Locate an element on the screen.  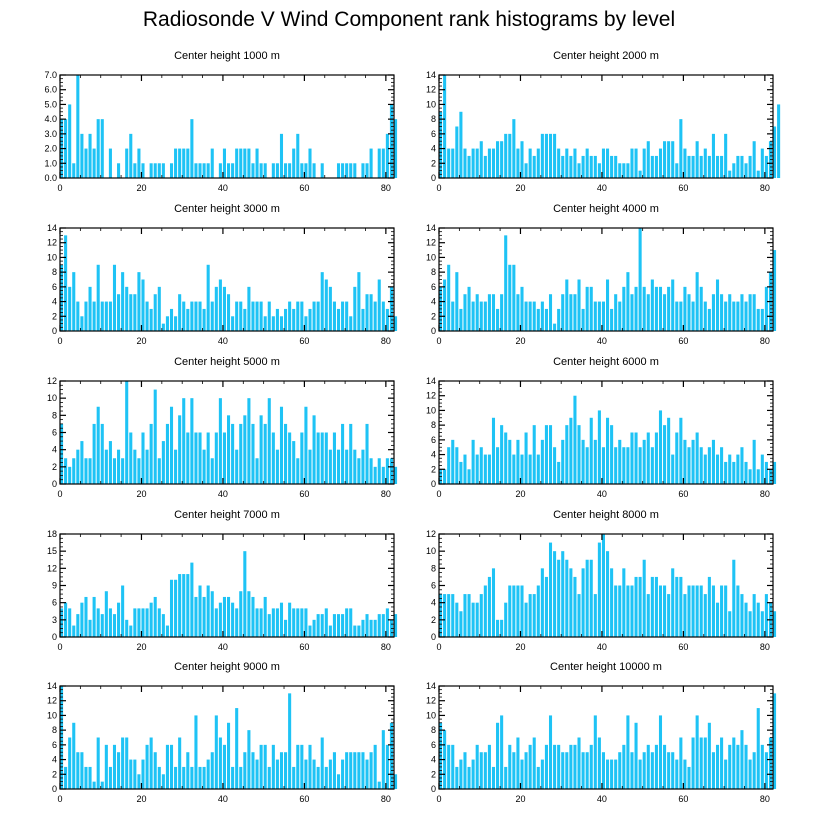
x-tick-label: 60 is located at coordinates (683, 647).